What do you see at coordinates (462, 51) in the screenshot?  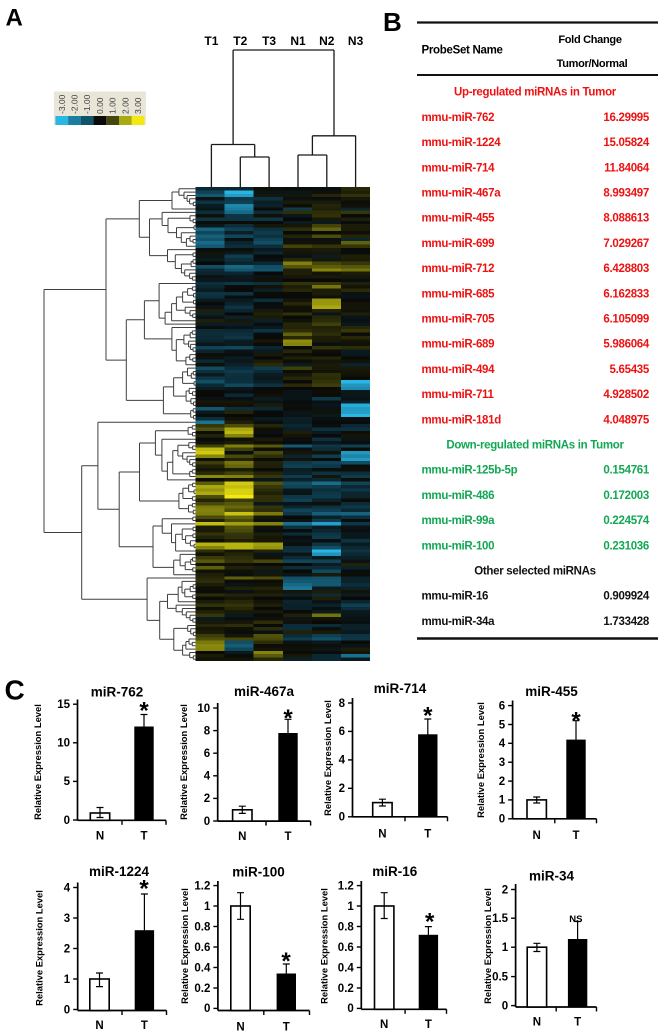 I see `svg-text: ProbeSet Name` at bounding box center [462, 51].